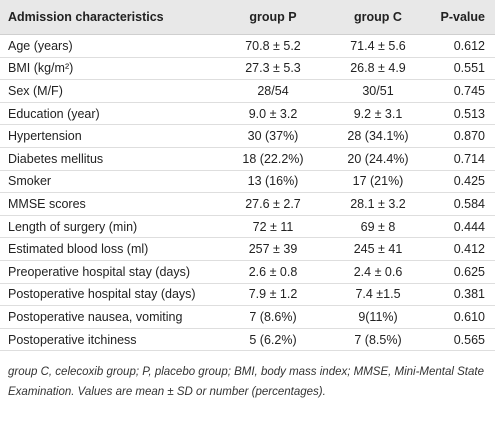 Image resolution: width=495 pixels, height=425 pixels. I want to click on table-cell: Hypertension, so click(111, 136).